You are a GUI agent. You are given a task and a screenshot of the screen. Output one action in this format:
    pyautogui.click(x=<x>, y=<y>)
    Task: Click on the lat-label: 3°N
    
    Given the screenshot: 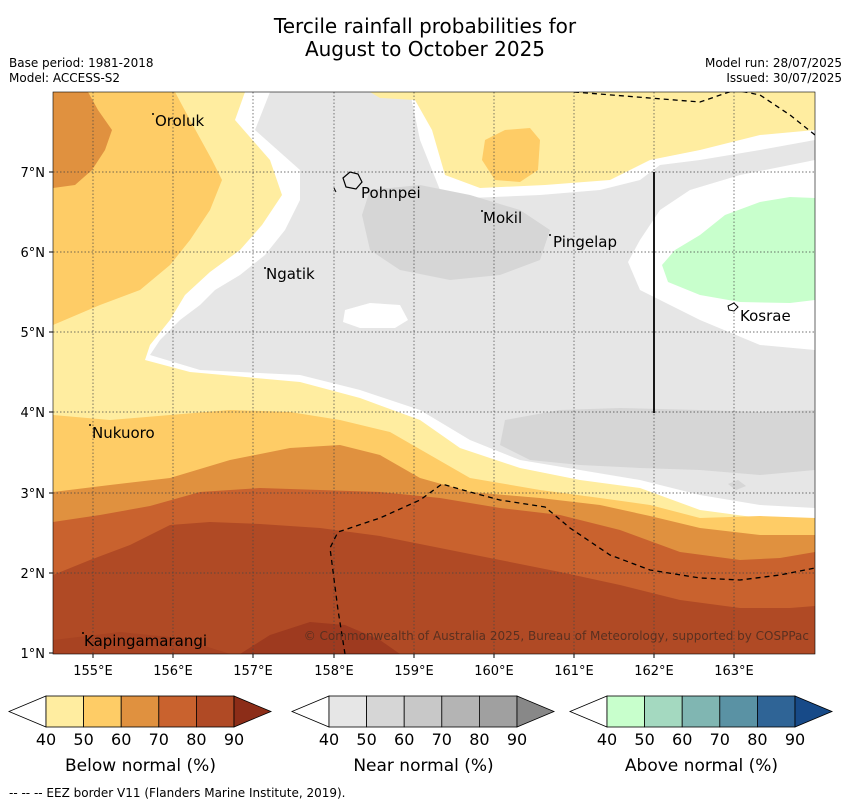 What is the action you would take?
    pyautogui.click(x=33, y=494)
    